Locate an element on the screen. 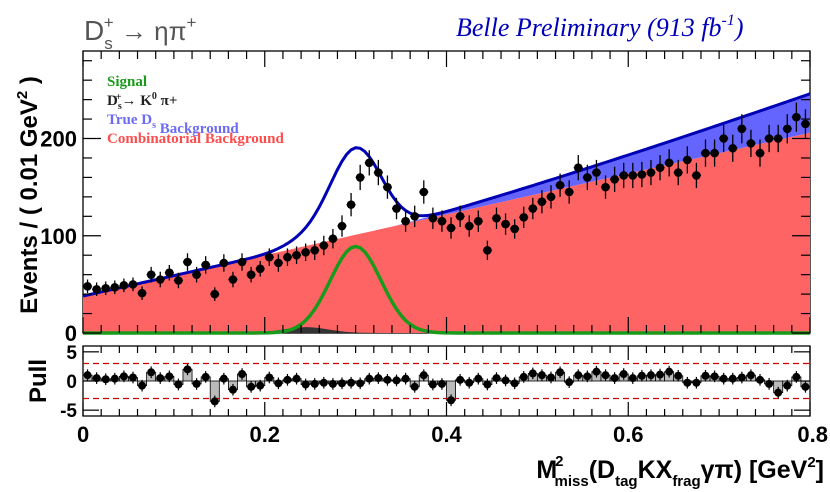 The width and height of the screenshot is (830, 492). pull-y-tick-label: 5 is located at coordinates (71, 353).